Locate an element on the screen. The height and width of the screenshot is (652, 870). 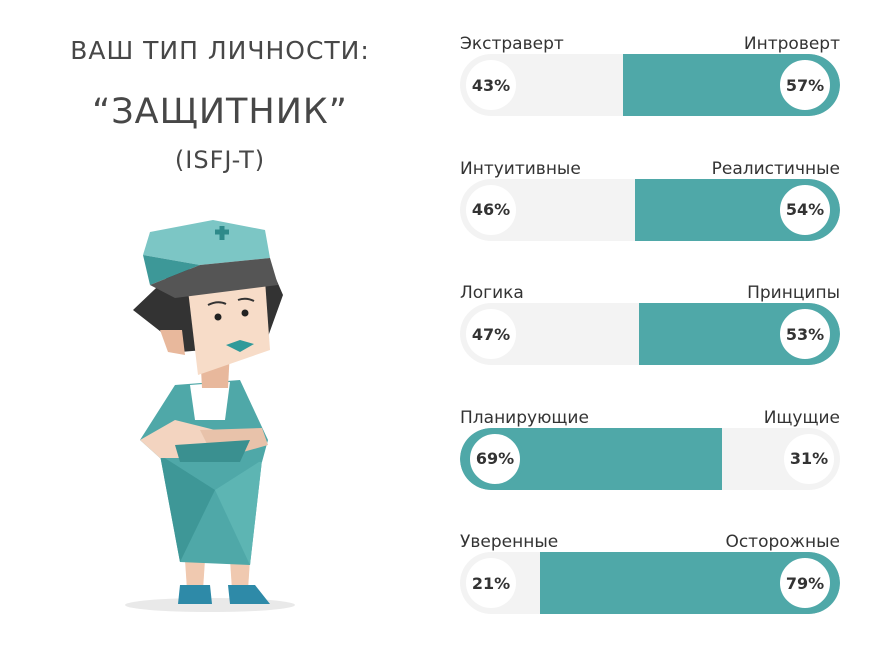
right-percent: 57% is located at coordinates (805, 85).